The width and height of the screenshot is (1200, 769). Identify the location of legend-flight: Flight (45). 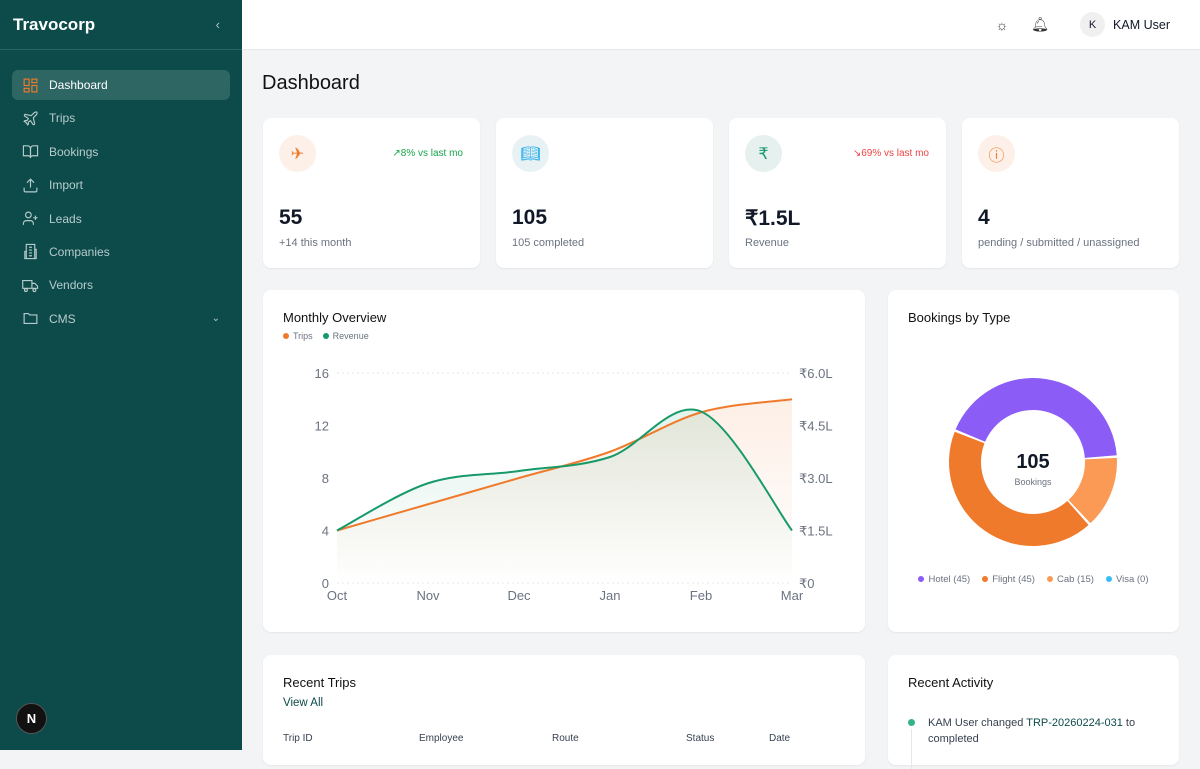
(1008, 579).